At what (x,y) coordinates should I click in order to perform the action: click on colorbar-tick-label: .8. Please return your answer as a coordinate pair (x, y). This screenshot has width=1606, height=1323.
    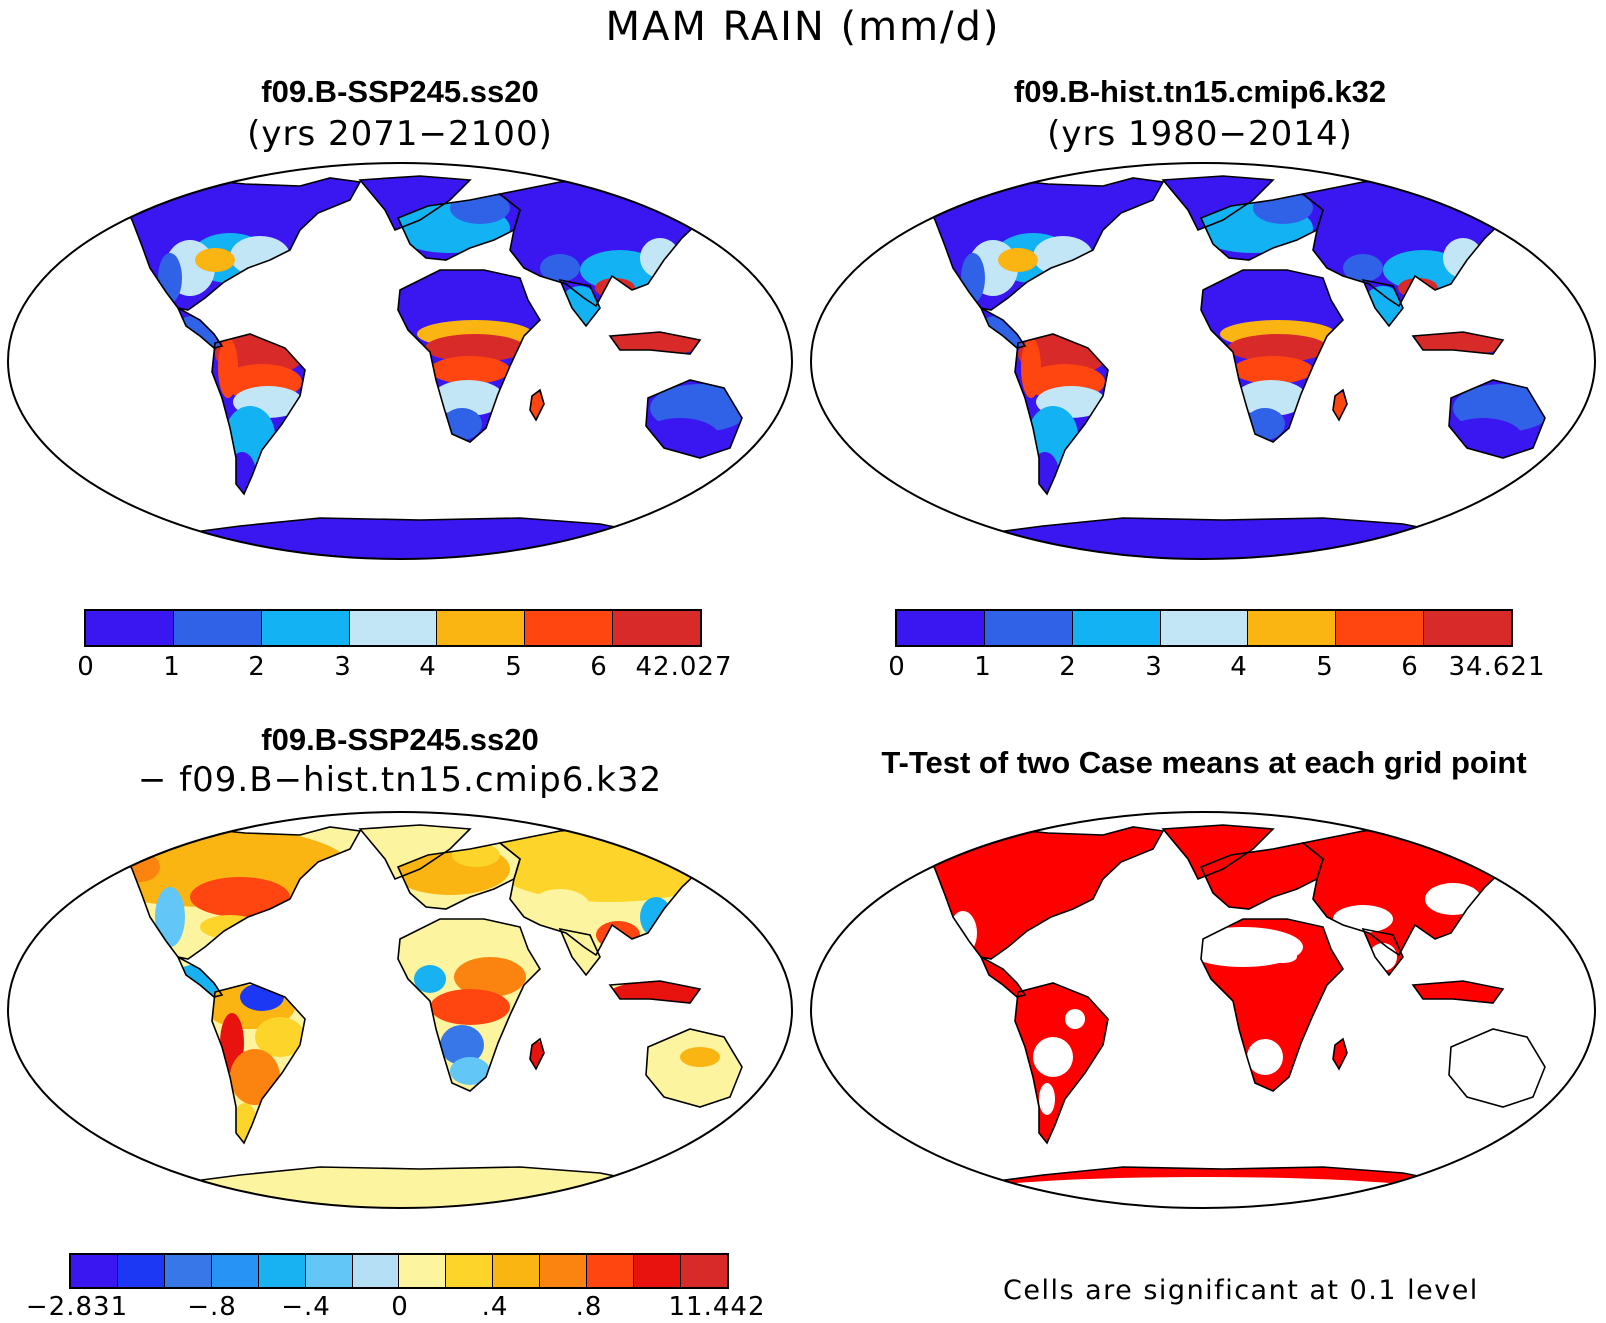
    Looking at the image, I should click on (589, 1307).